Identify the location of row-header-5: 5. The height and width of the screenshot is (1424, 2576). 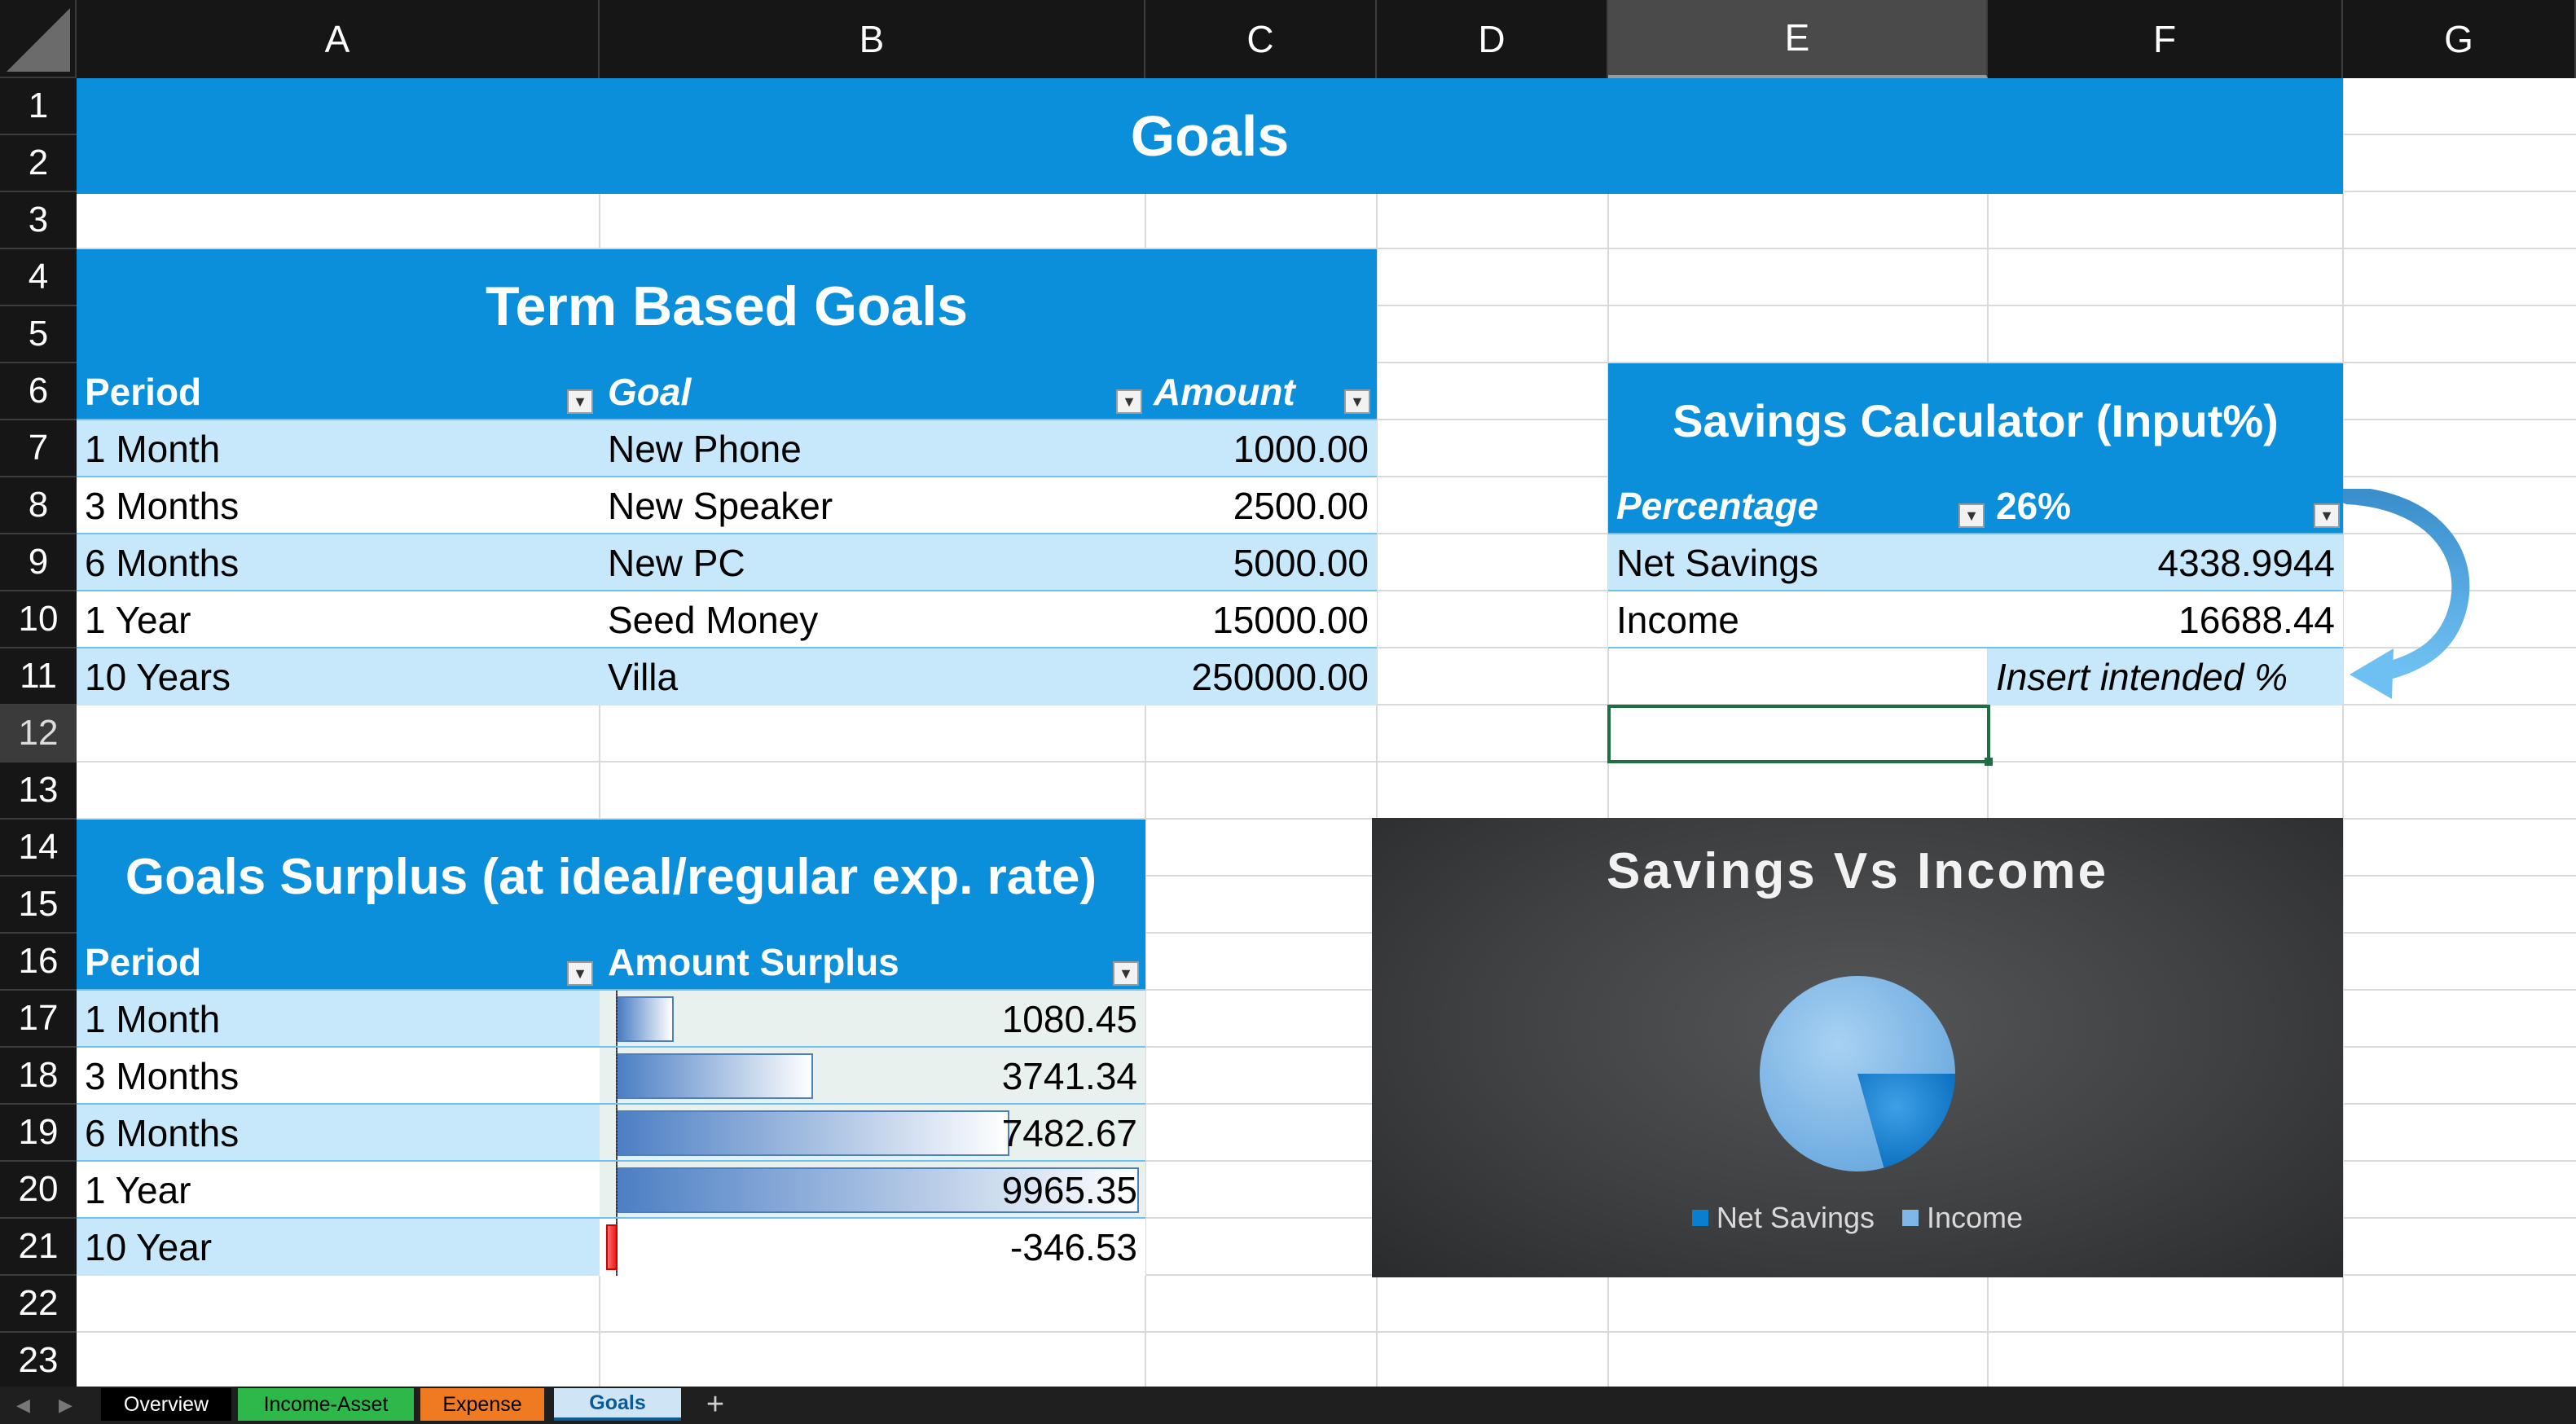
(38, 334).